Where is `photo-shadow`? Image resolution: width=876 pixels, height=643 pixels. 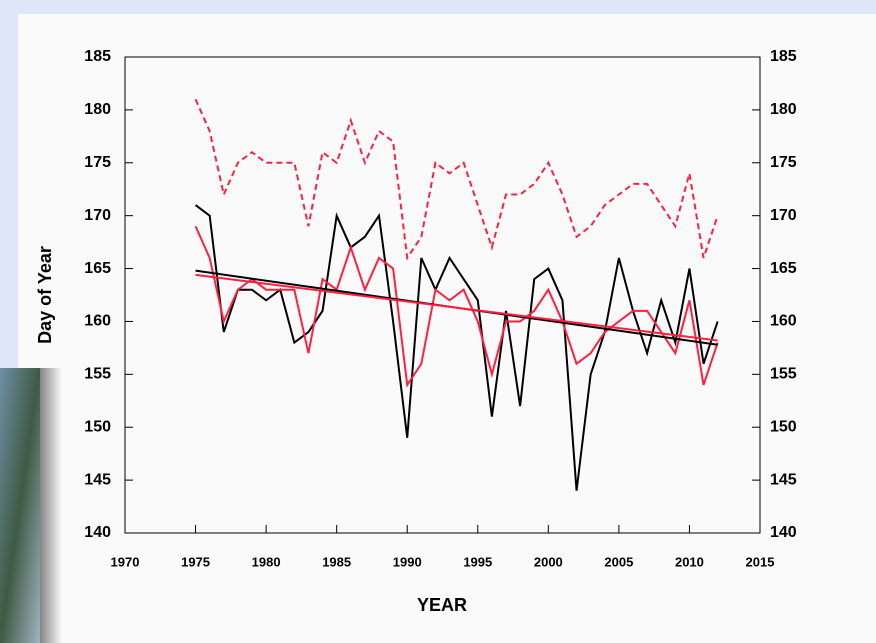 photo-shadow is located at coordinates (51, 505).